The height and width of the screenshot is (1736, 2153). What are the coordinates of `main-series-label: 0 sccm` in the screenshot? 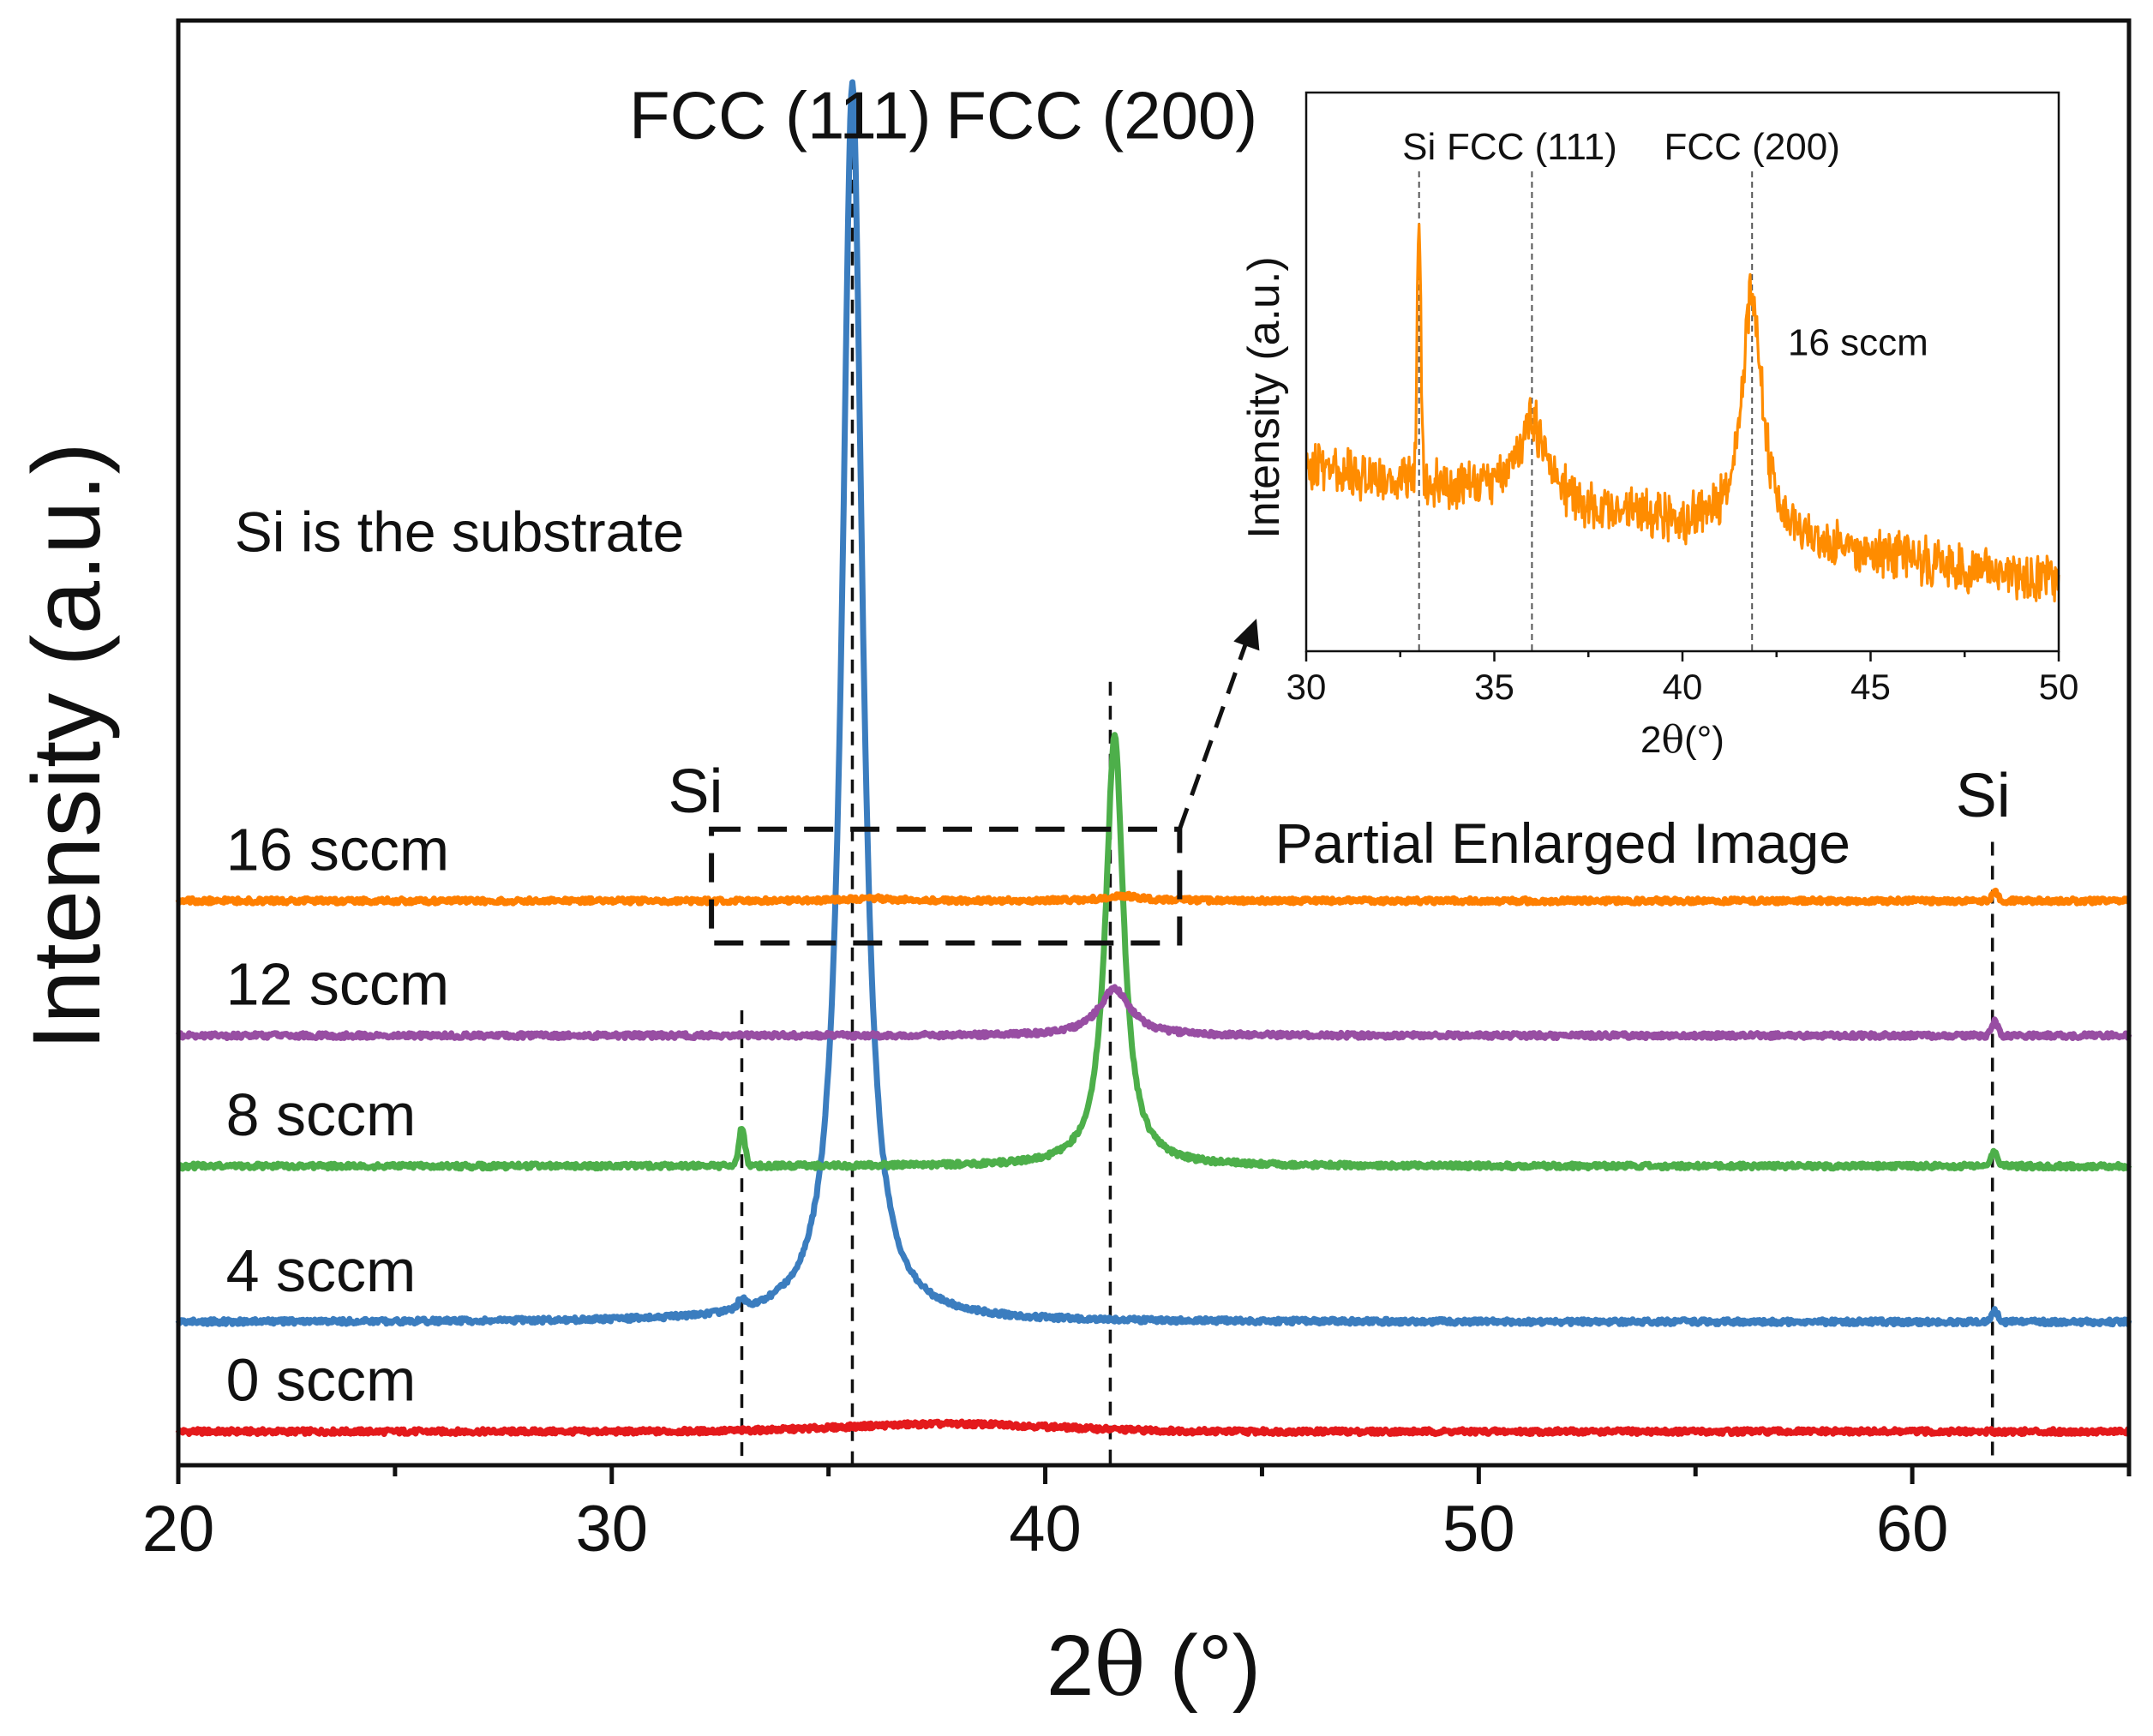 It's located at (321, 1380).